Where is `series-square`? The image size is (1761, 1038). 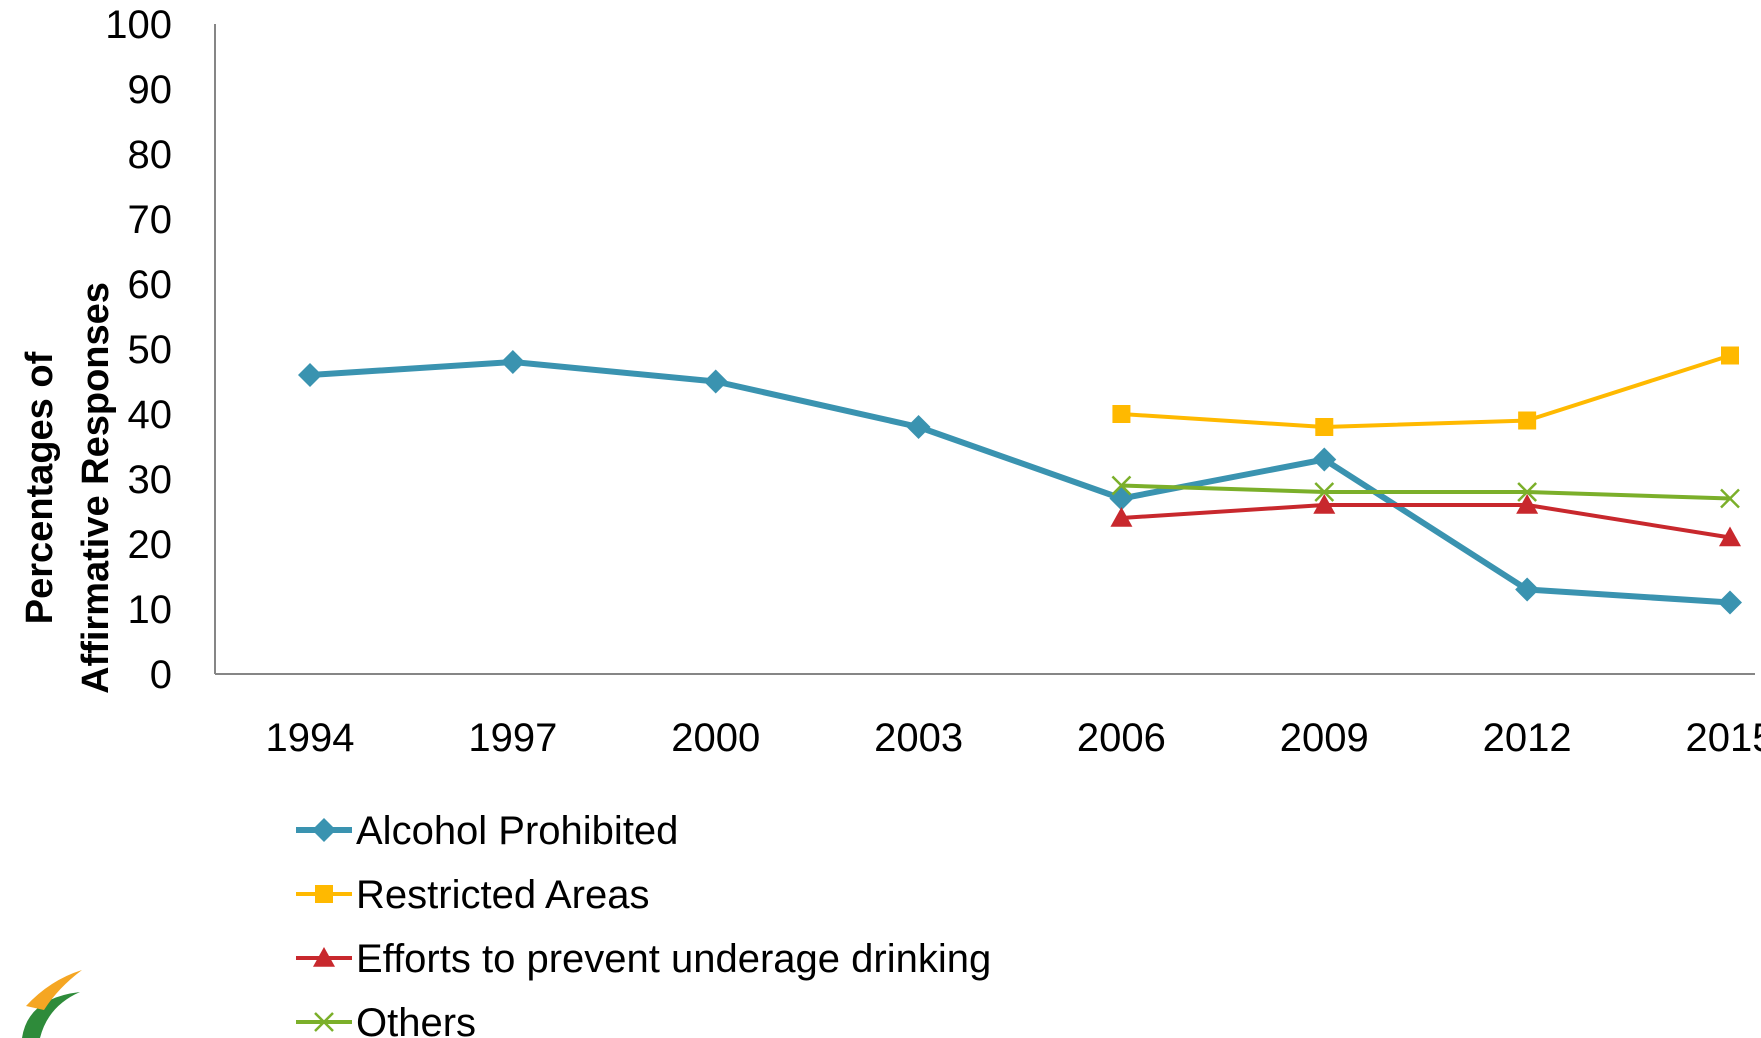
series-square is located at coordinates (1425, 391).